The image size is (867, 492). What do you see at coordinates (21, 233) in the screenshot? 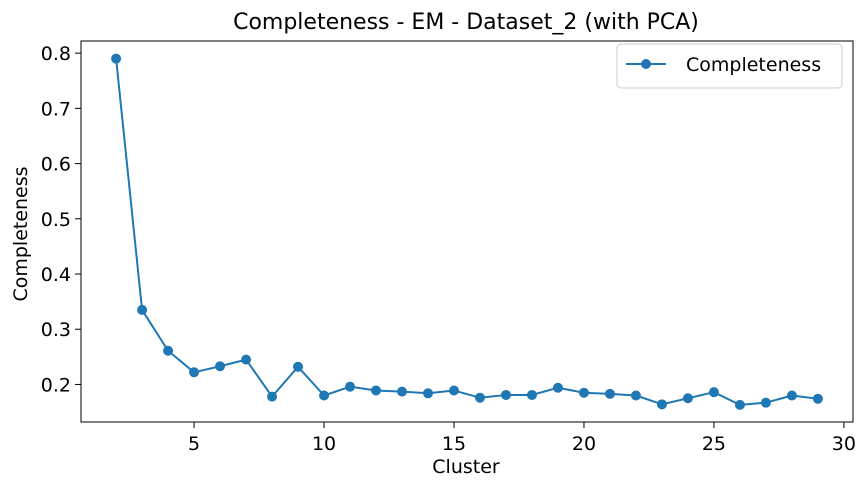
I see `y-axis-label: Completeness` at bounding box center [21, 233].